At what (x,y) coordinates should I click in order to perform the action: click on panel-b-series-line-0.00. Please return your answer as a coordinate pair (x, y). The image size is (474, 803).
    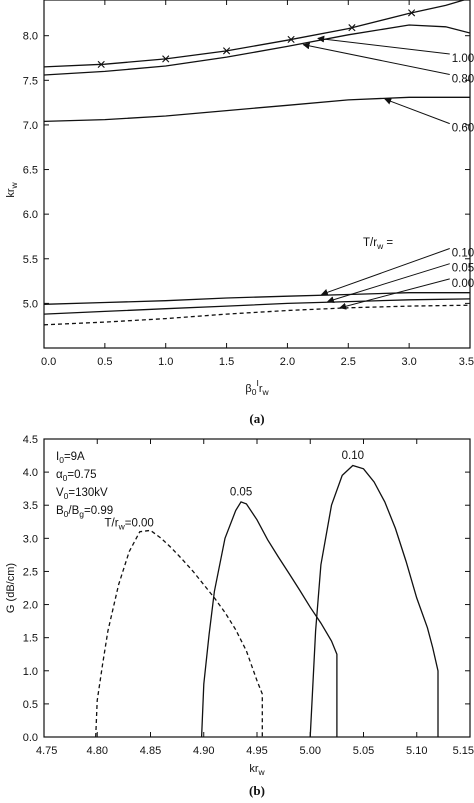
    Looking at the image, I should click on (179, 633).